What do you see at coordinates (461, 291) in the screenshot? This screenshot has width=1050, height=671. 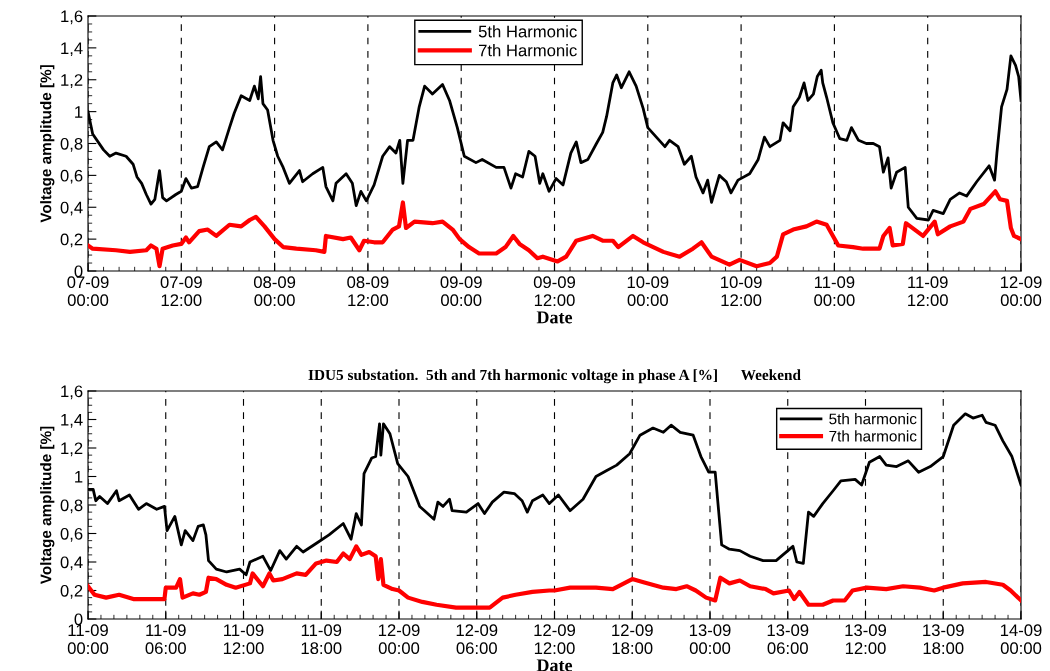 I see `x-tick-label: 09-09 00:00` at bounding box center [461, 291].